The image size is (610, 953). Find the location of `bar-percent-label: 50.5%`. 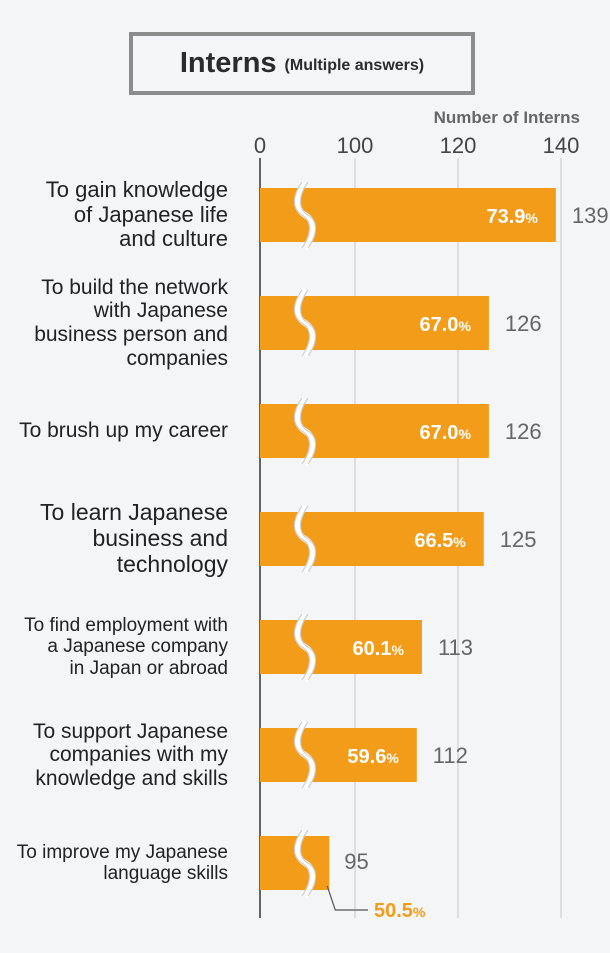

bar-percent-label: 50.5% is located at coordinates (400, 911).